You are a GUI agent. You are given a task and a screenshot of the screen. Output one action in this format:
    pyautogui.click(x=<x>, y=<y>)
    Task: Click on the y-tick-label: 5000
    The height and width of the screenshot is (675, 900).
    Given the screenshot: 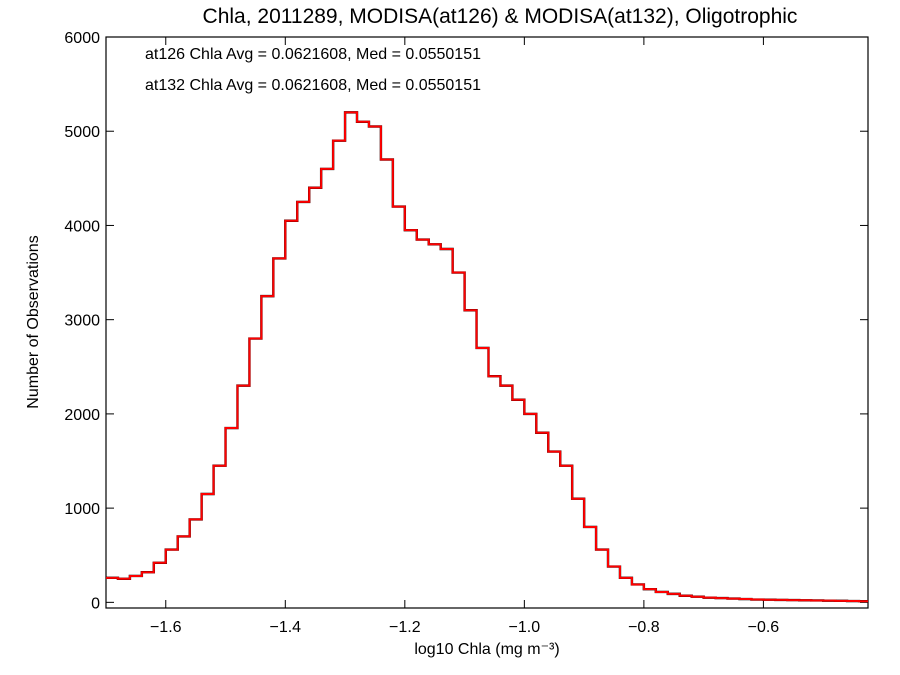 What is the action you would take?
    pyautogui.click(x=82, y=132)
    